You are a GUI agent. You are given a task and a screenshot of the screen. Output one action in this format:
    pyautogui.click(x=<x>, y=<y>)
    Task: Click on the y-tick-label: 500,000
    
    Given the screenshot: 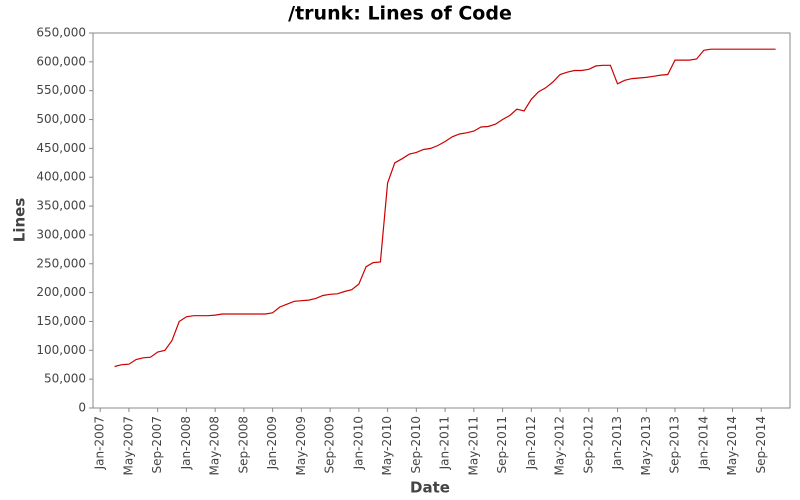 What is the action you would take?
    pyautogui.click(x=61, y=119)
    